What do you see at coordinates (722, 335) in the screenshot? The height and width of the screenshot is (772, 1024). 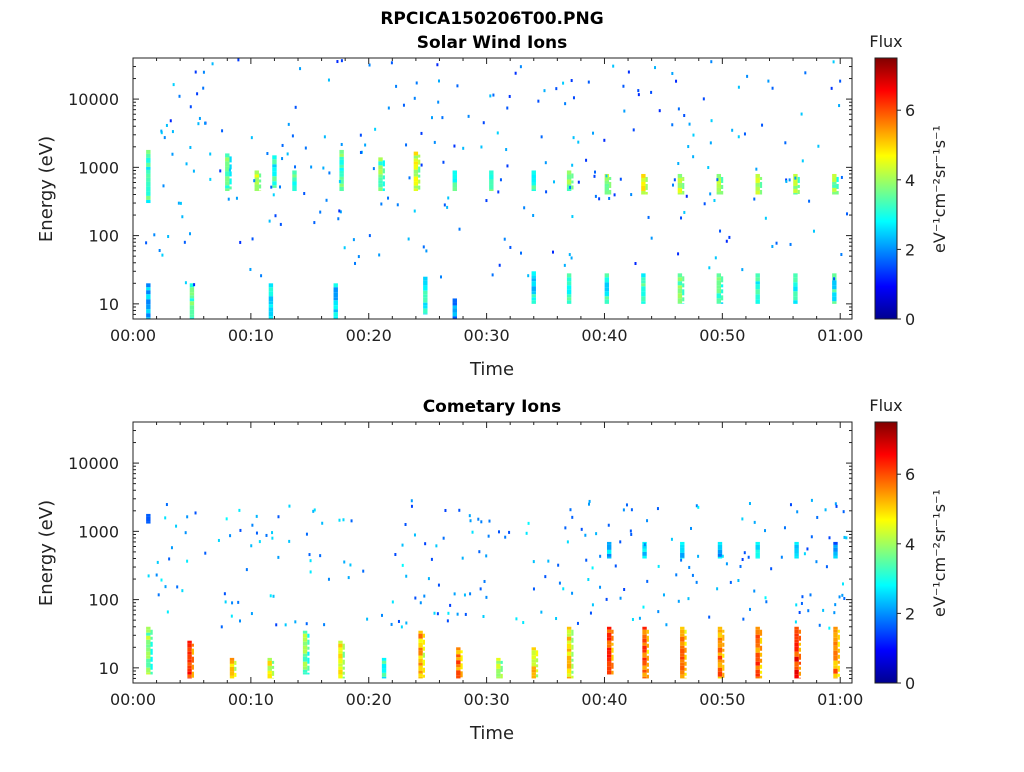 I see `x-tick-label: 00:50` at bounding box center [722, 335].